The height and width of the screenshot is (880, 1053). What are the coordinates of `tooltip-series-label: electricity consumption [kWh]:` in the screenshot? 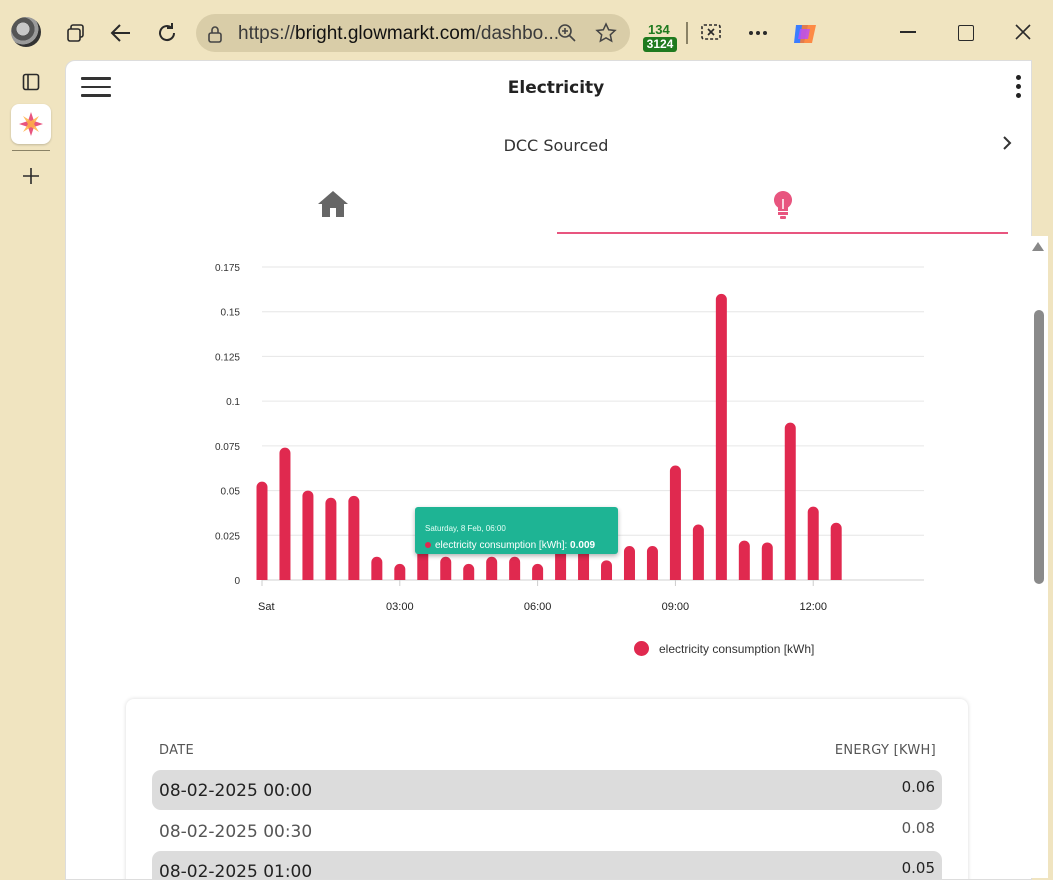 It's located at (501, 545).